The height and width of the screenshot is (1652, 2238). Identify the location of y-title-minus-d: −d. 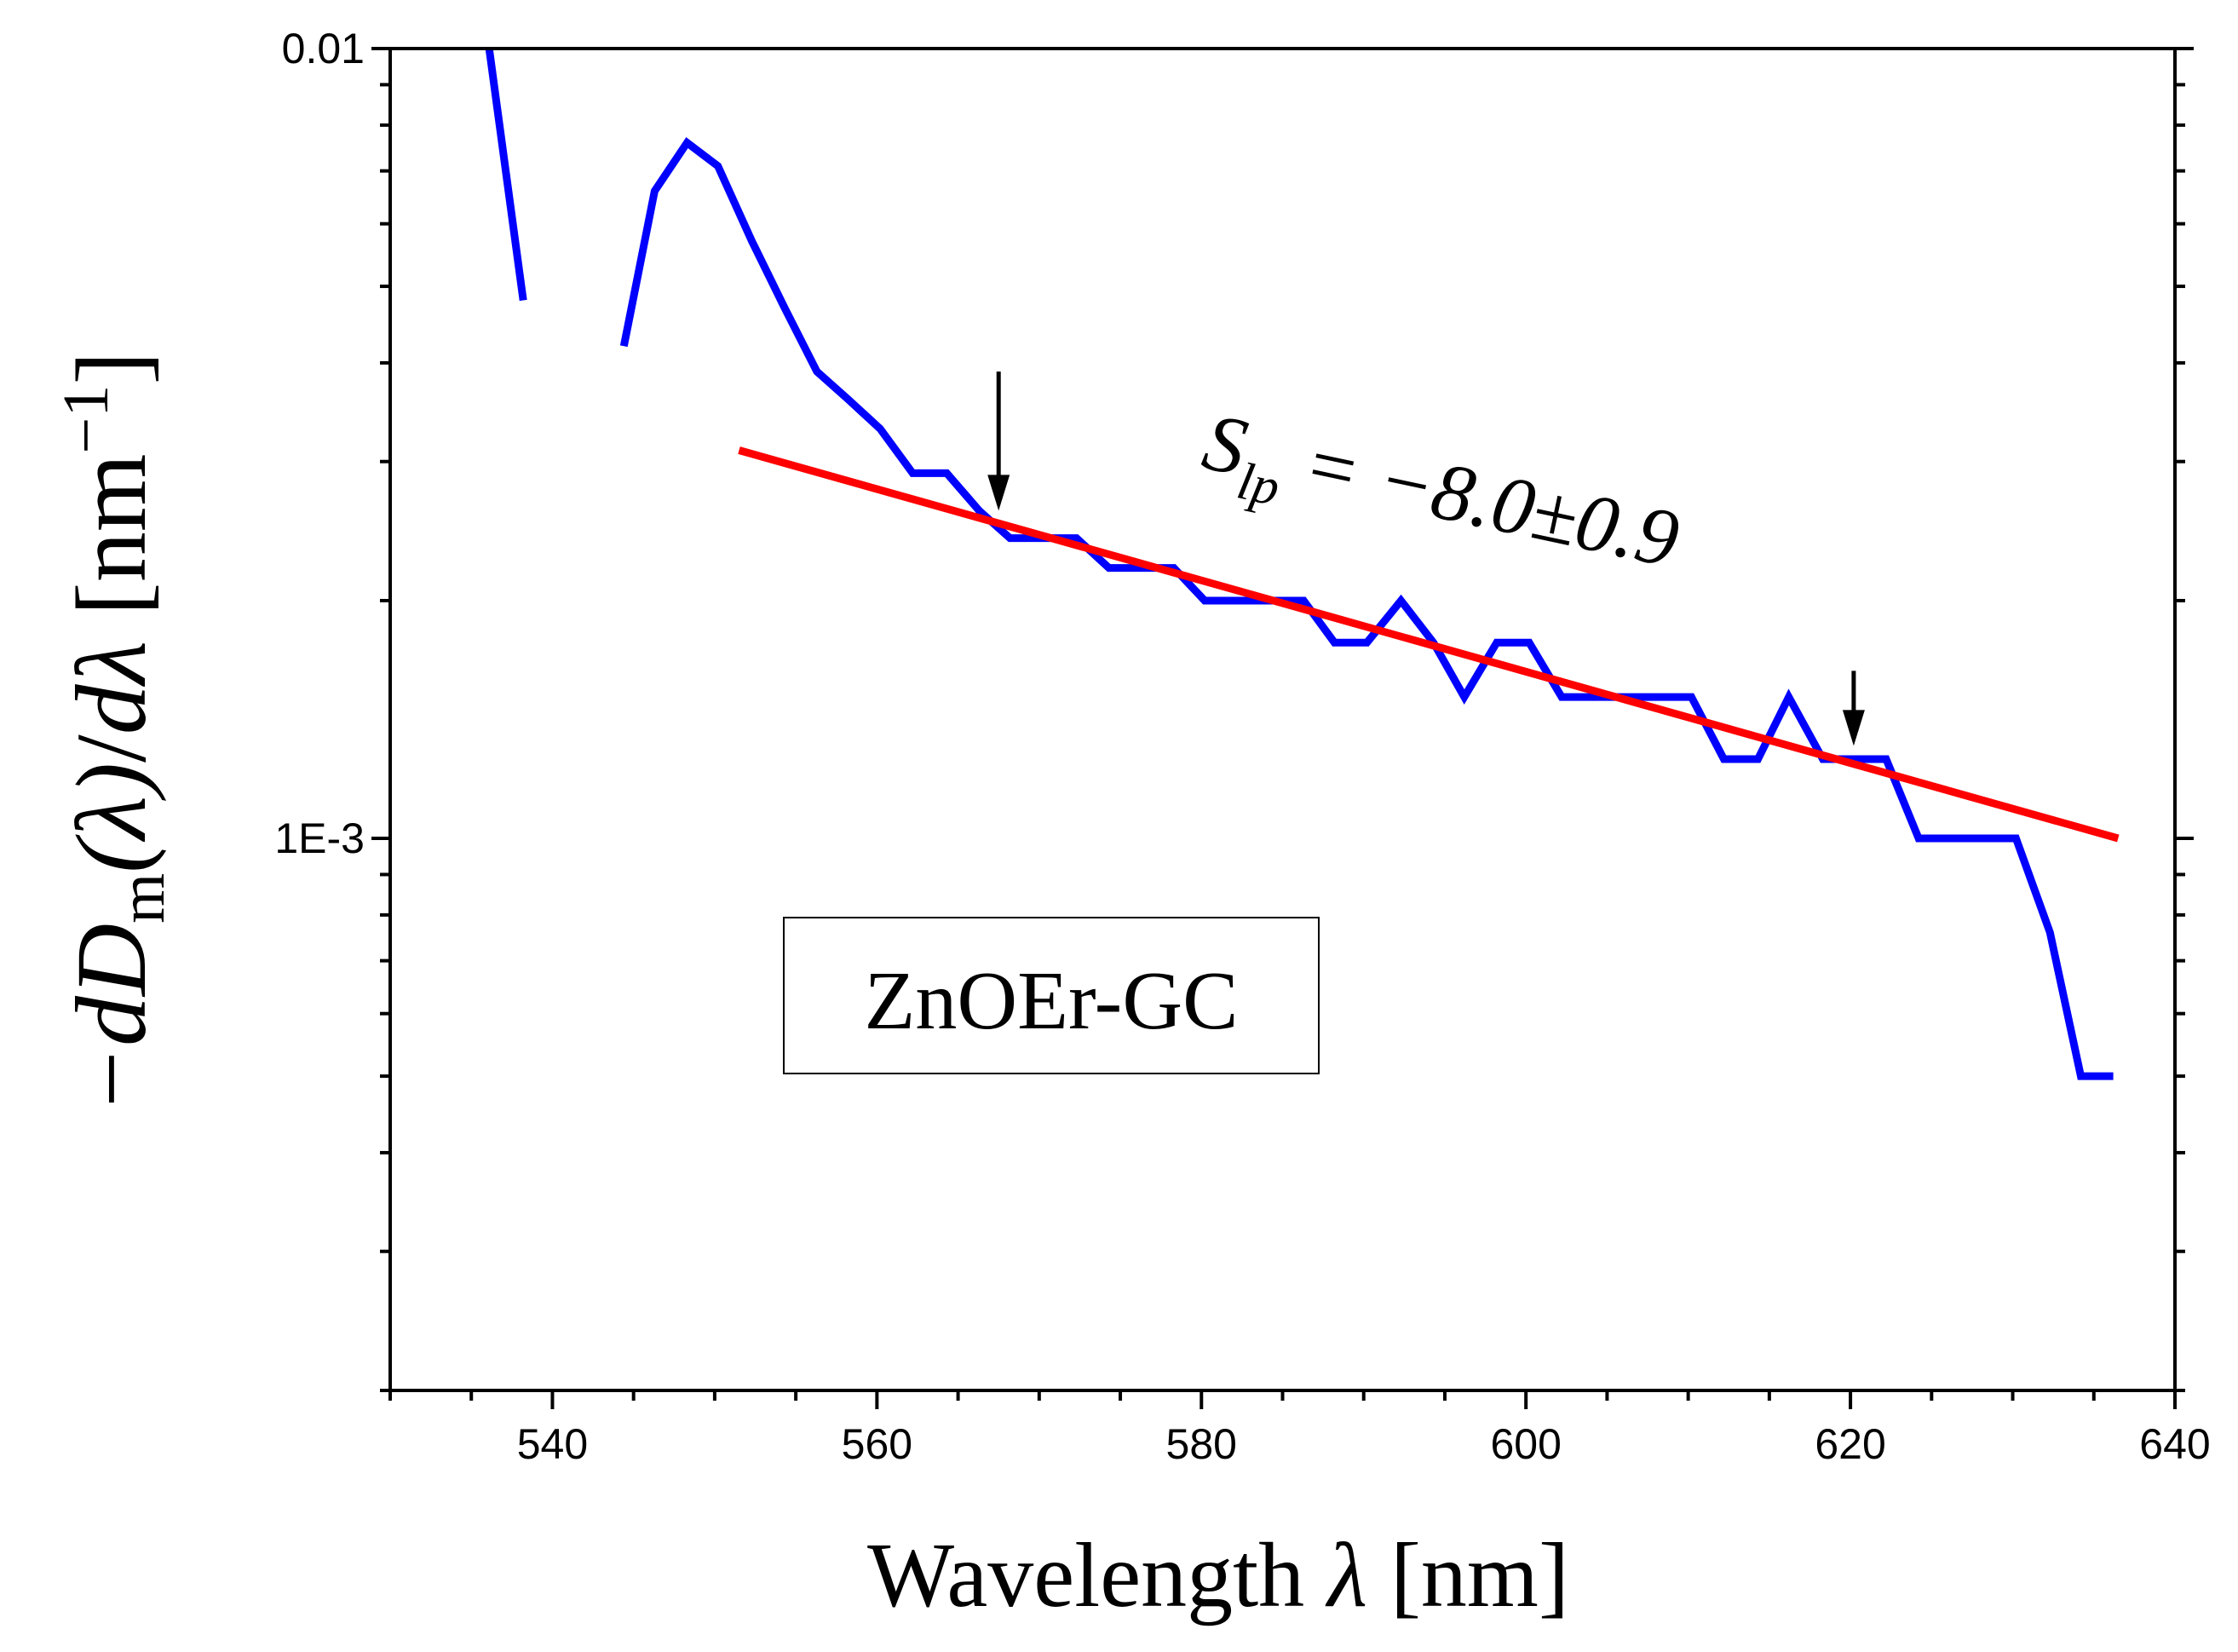
(111, 1054).